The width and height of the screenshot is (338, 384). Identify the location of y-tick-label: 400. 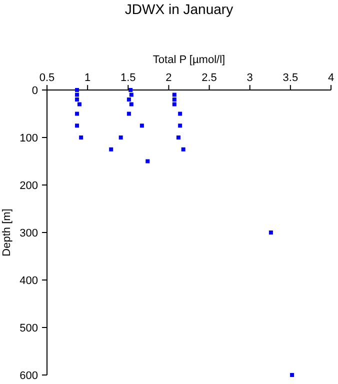
(29, 281).